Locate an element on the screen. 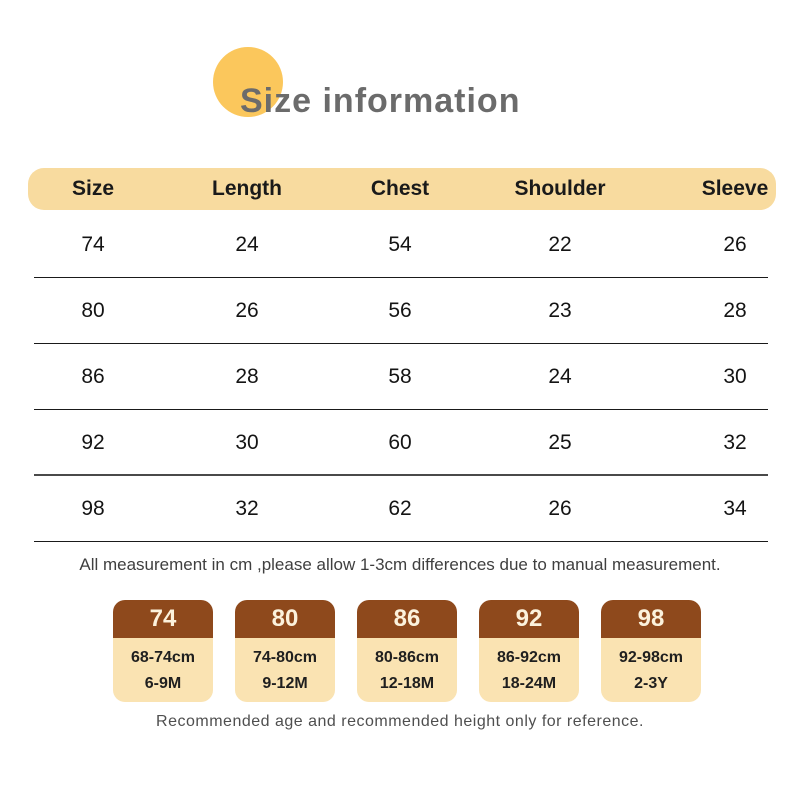 The height and width of the screenshot is (800, 800). table-cell: 54 is located at coordinates (400, 244).